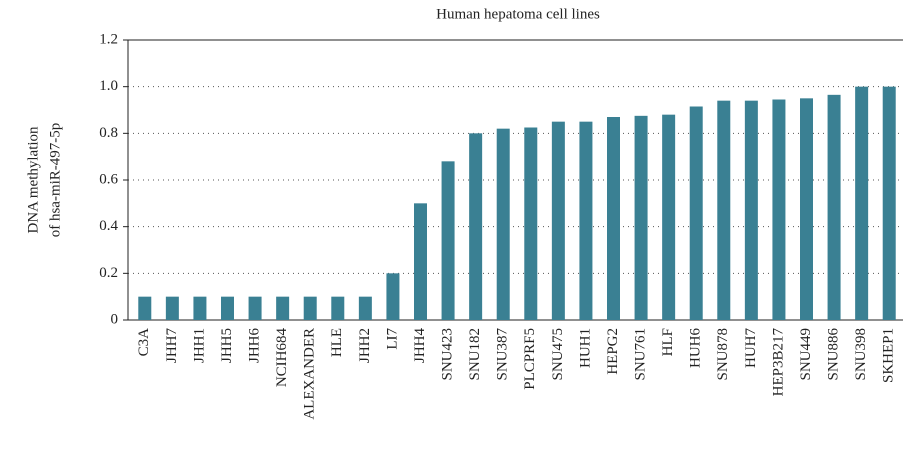 This screenshot has width=905, height=474. What do you see at coordinates (889, 355) in the screenshot?
I see `x-tick-label: SKHEP1` at bounding box center [889, 355].